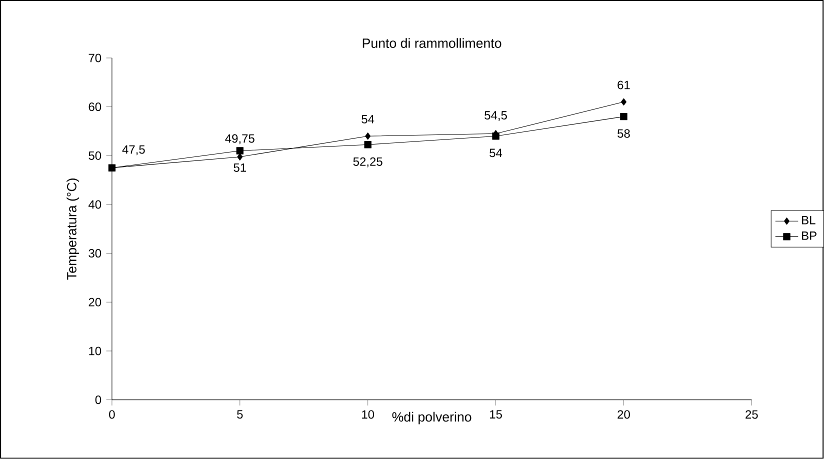  What do you see at coordinates (112, 414) in the screenshot?
I see `x-tick-label: 0` at bounding box center [112, 414].